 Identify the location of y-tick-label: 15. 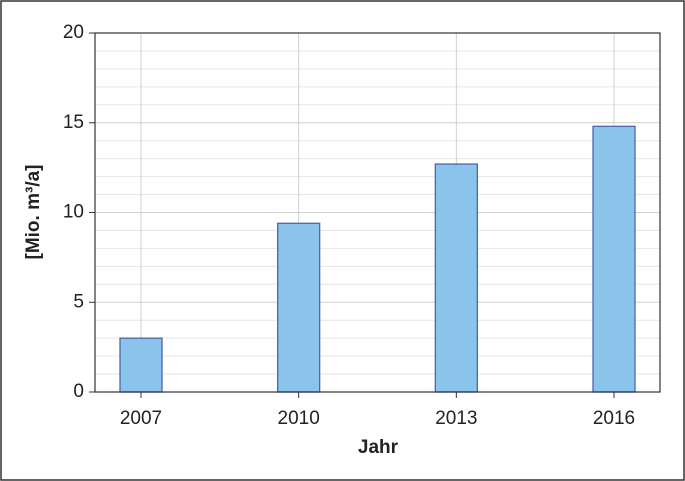
(73, 122).